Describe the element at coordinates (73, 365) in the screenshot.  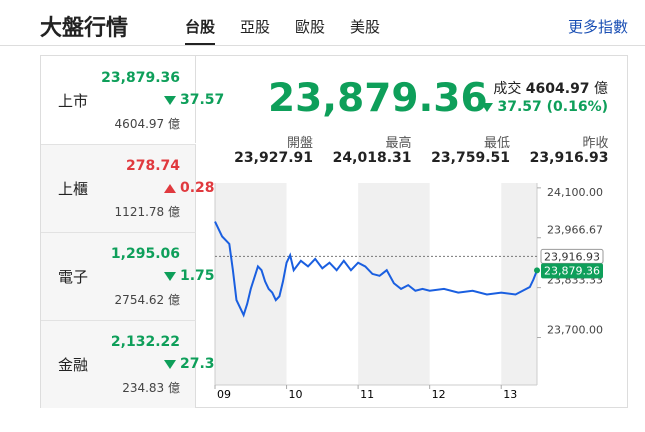
I see `index-name: 金融` at that location.